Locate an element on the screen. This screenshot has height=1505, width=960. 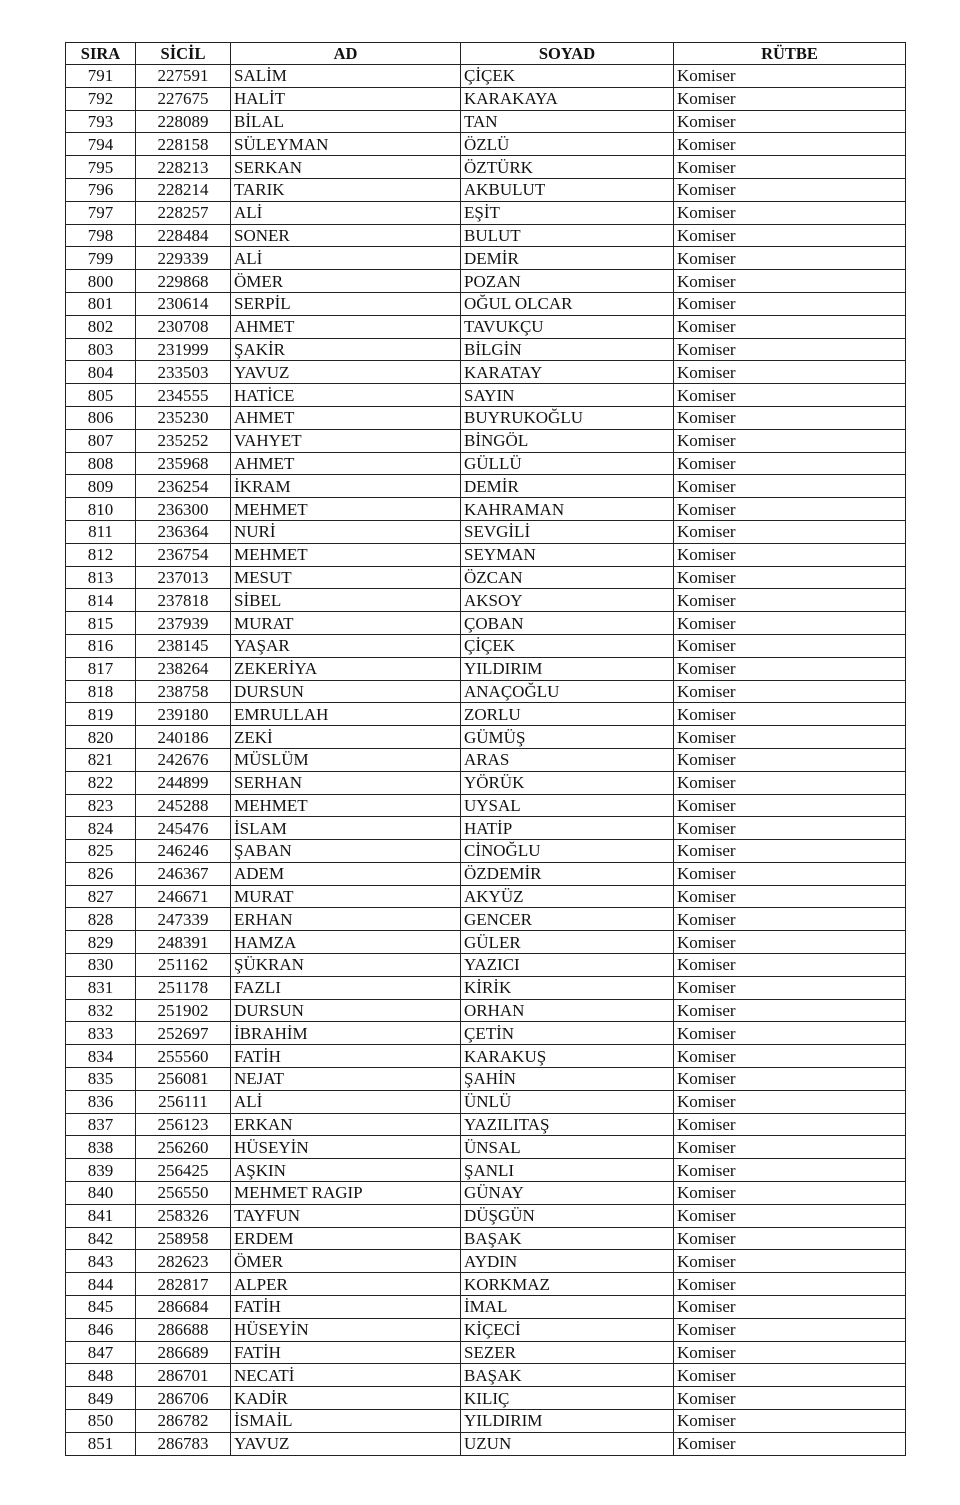
cell-sira: 823 is located at coordinates (100, 805).